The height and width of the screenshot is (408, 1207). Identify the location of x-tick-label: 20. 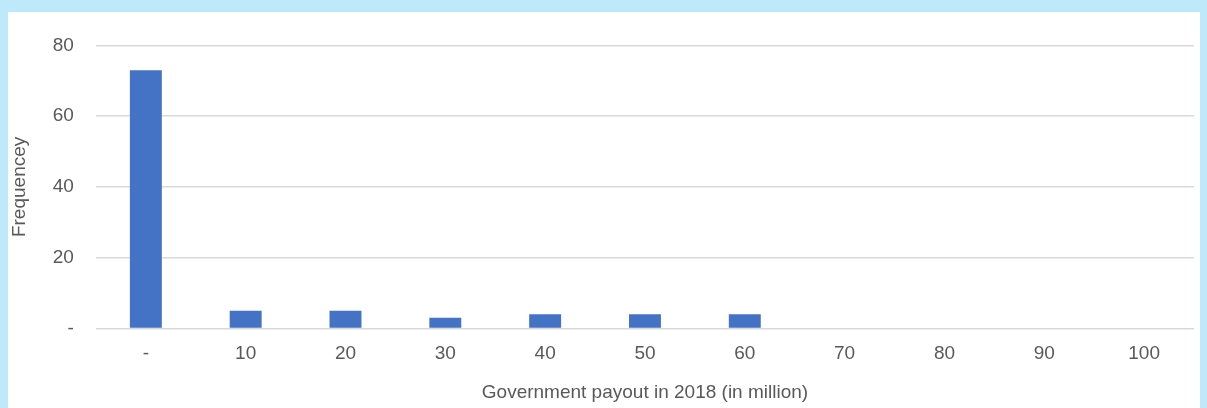
(345, 353).